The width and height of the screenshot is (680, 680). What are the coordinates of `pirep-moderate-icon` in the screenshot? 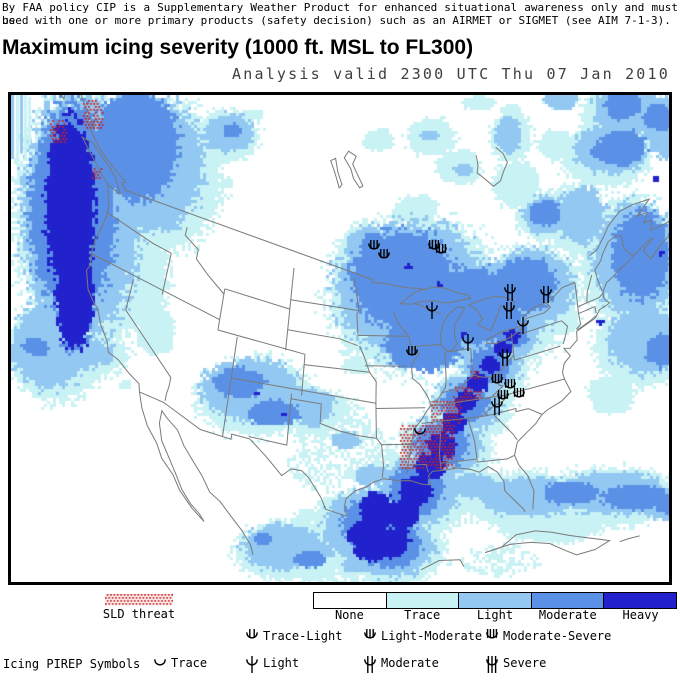 It's located at (370, 664).